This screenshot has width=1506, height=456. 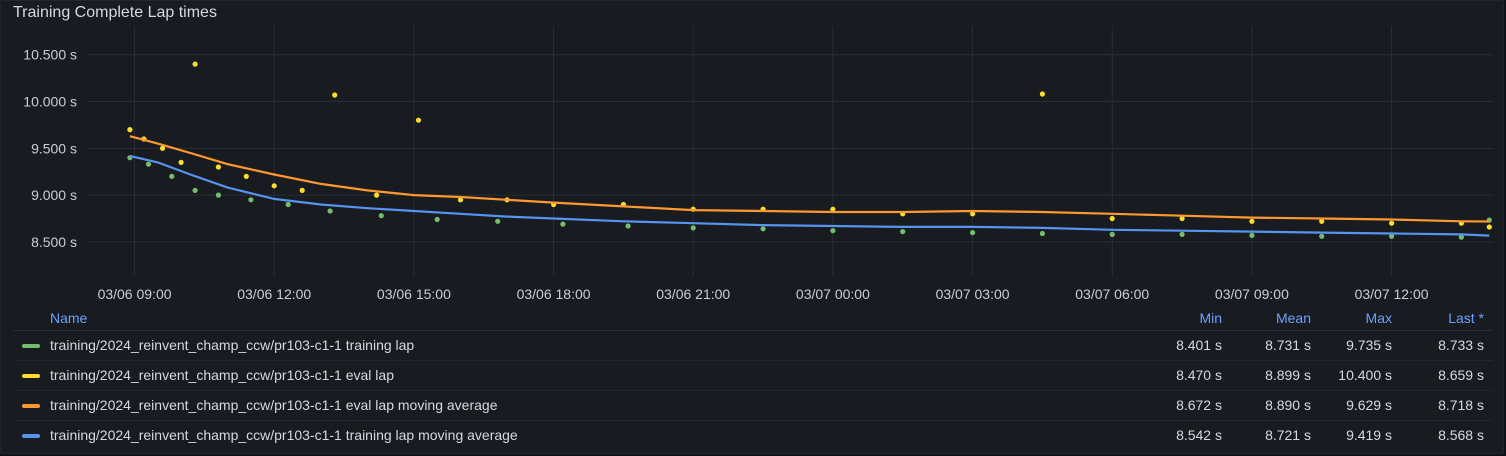 I want to click on panel-title: Training Complete Lap times, so click(x=115, y=12).